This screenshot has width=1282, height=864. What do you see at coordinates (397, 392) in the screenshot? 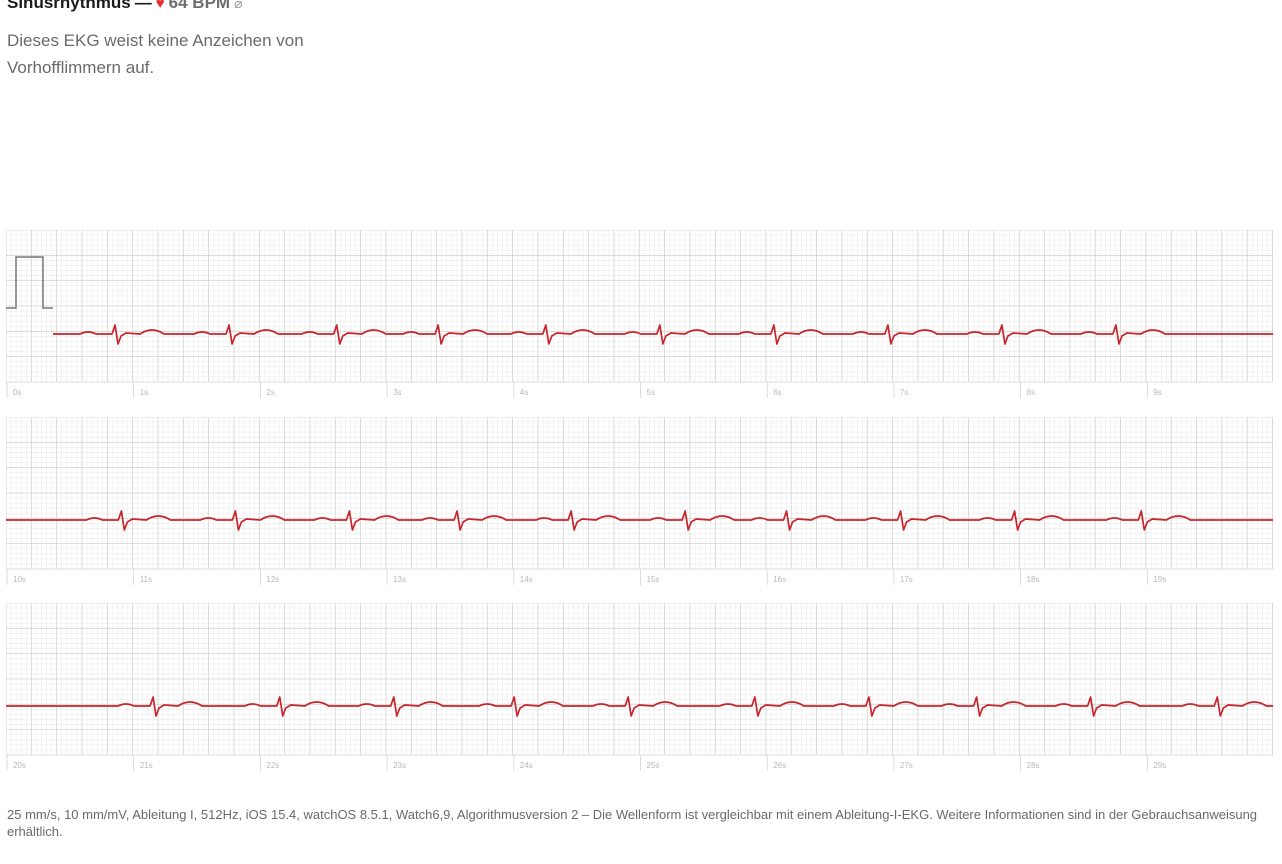
I see `time-label: 3s` at bounding box center [397, 392].